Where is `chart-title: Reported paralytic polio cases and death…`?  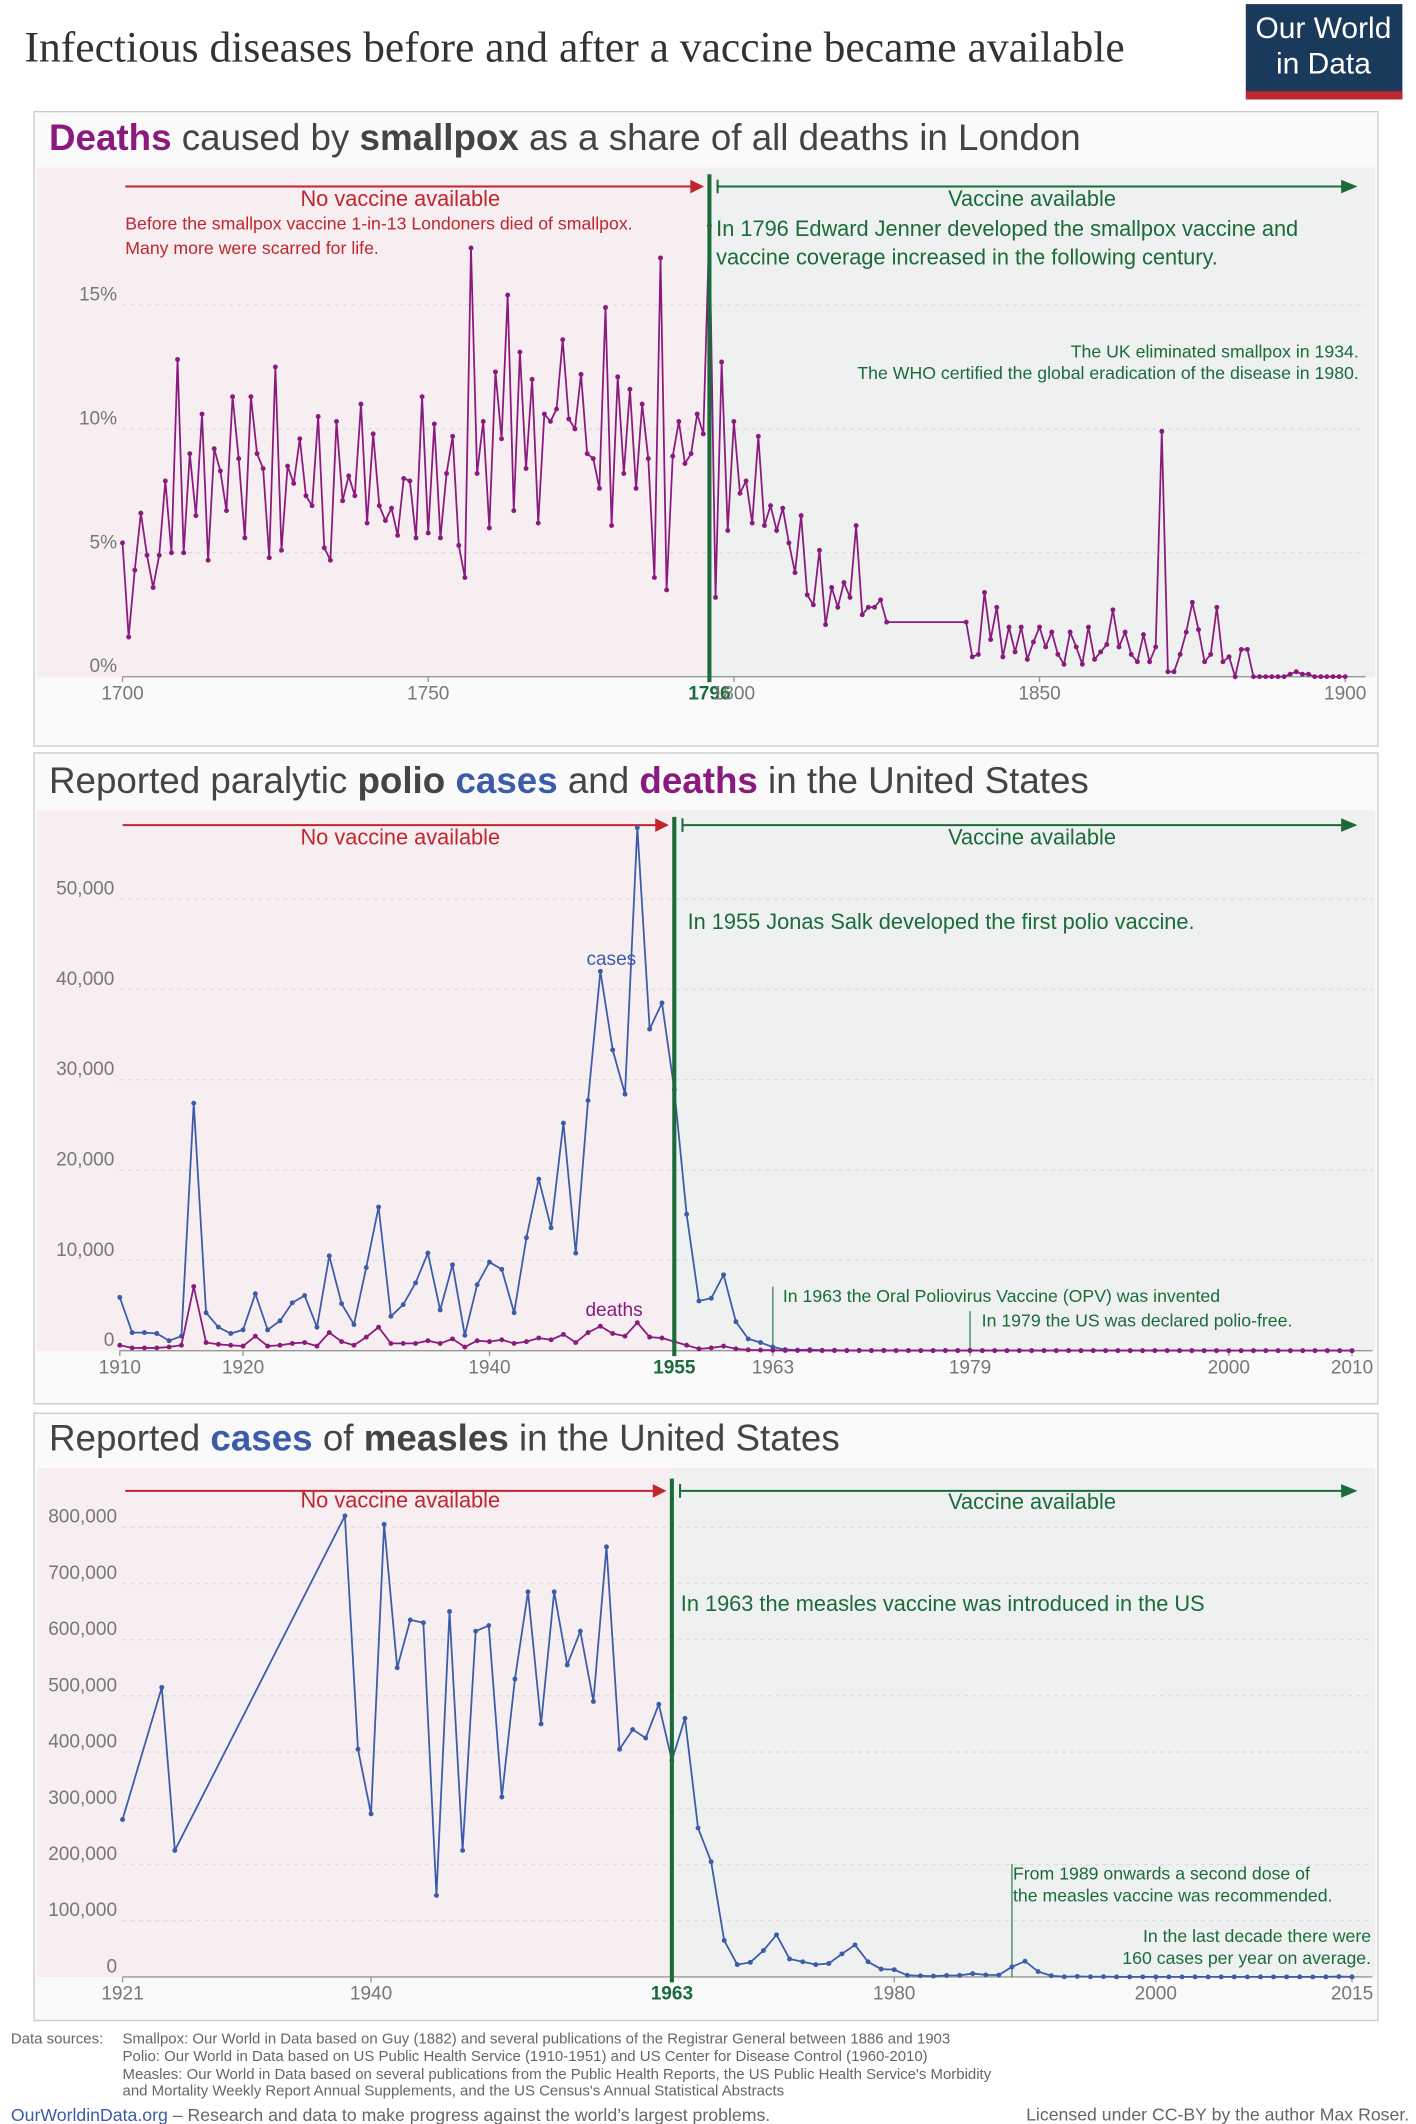 chart-title: Reported paralytic polio cases and death… is located at coordinates (569, 780).